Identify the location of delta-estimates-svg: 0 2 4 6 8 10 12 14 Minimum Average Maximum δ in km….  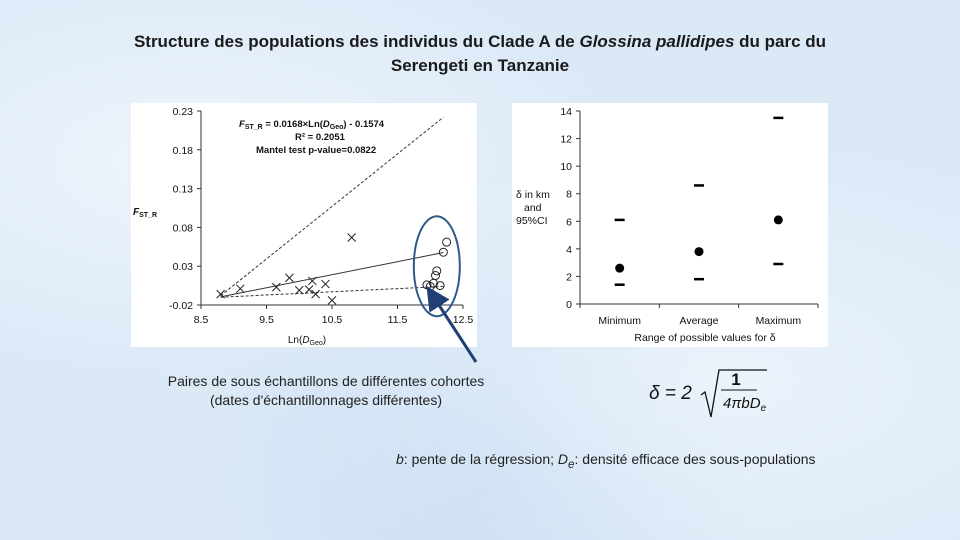
(667, 225).